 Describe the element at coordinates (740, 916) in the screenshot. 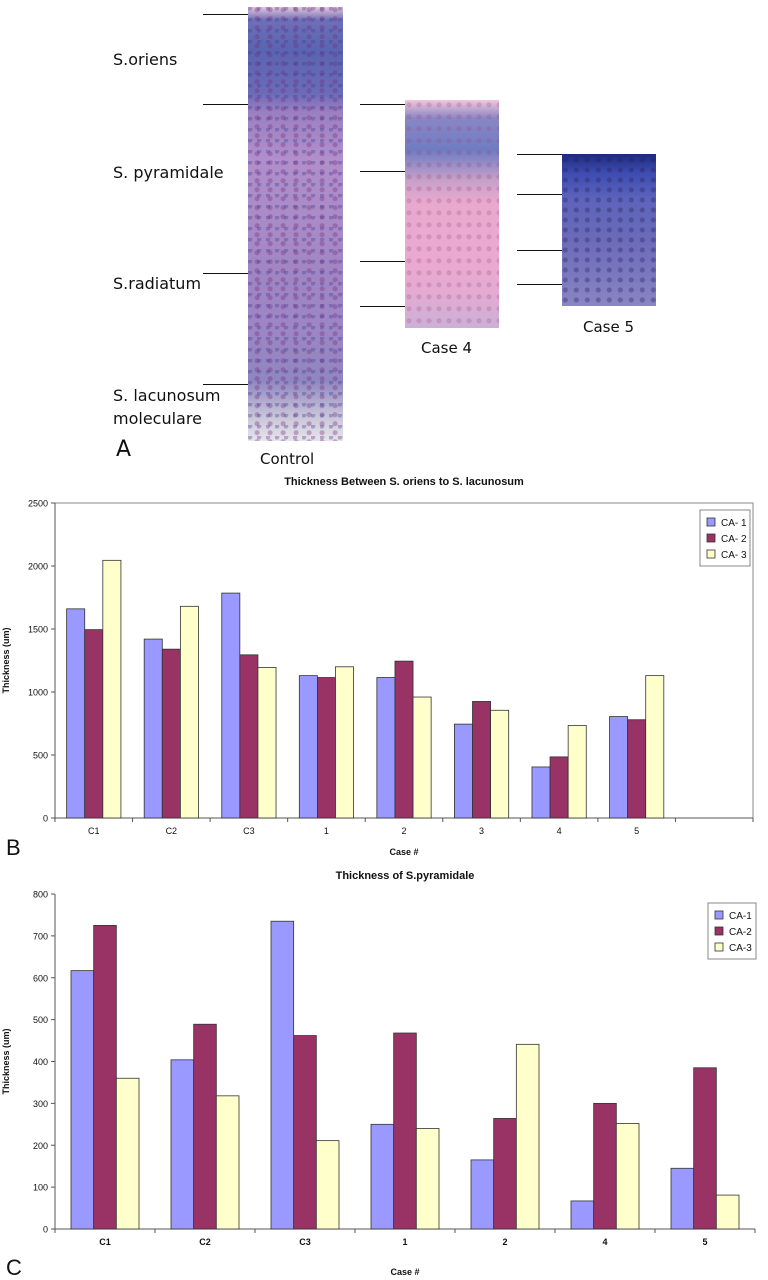

I see `legend-label: CA-1` at that location.